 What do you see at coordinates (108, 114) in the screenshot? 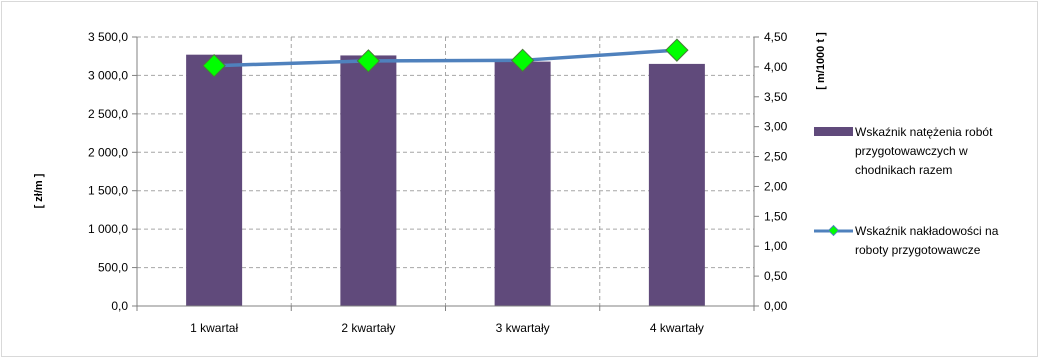
I see `left-tick-label: 2 500,0` at bounding box center [108, 114].